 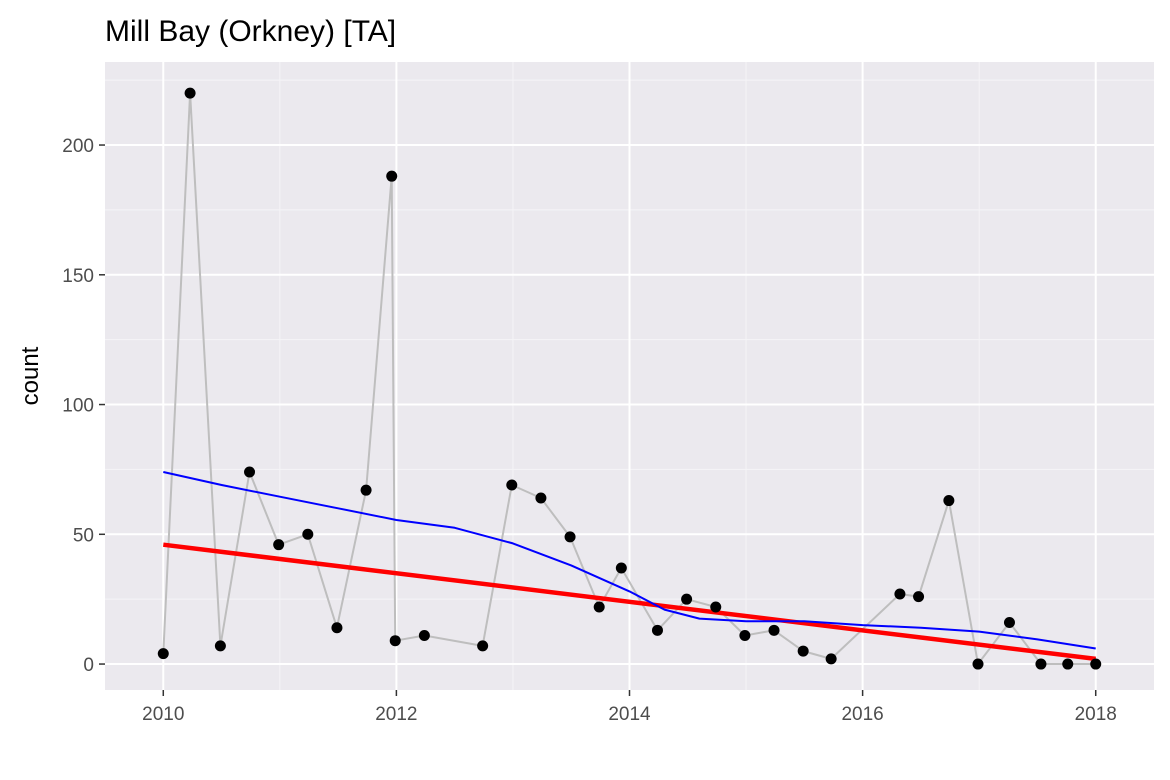 I want to click on y-tick-label: 100, so click(x=78, y=406).